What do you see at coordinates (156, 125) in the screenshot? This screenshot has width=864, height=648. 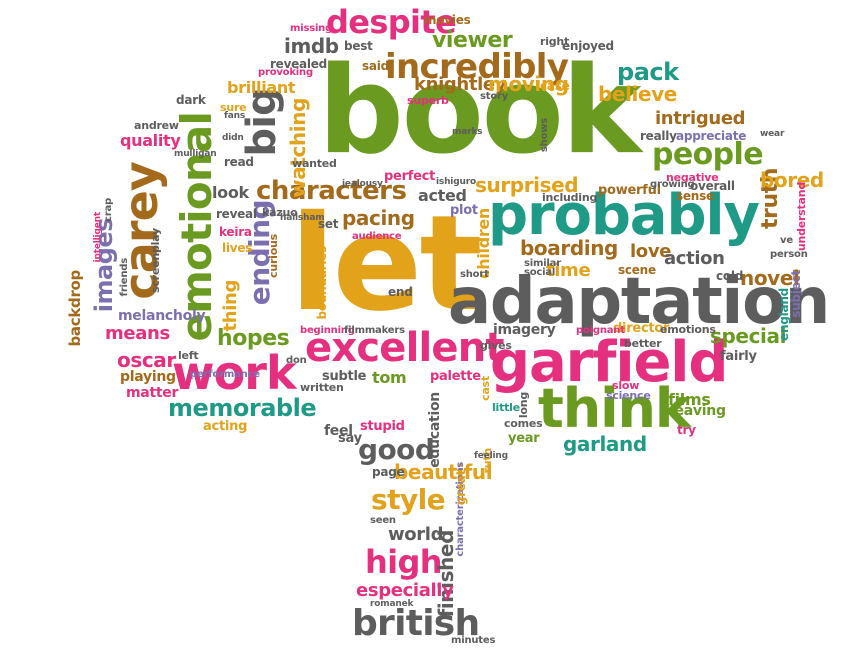 I see `word-andrew: andrew` at bounding box center [156, 125].